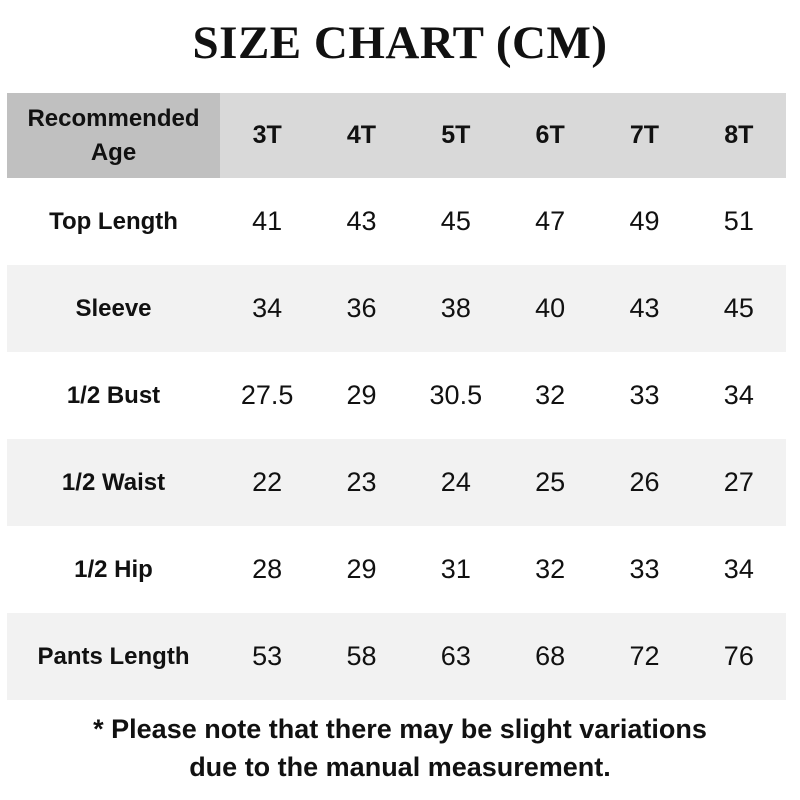 This screenshot has height=800, width=800. Describe the element at coordinates (267, 395) in the screenshot. I see `table-cell: 27.5` at that location.